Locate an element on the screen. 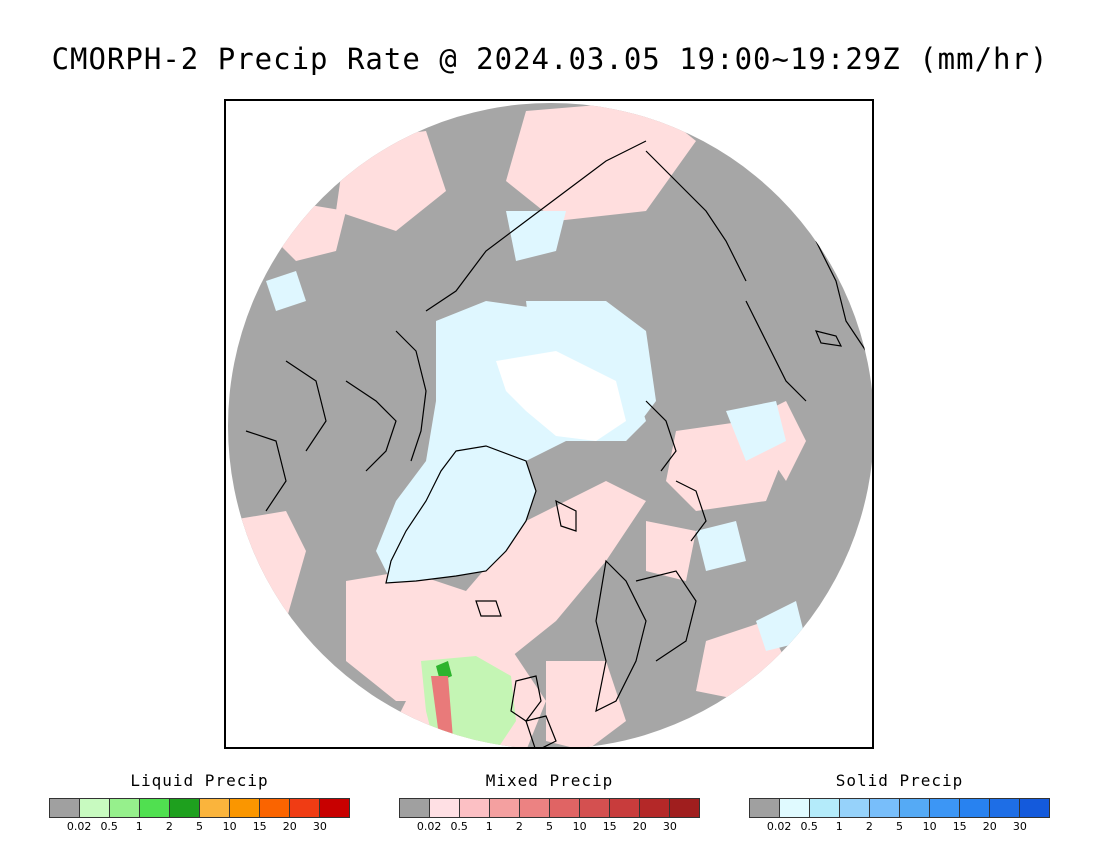 This screenshot has height=850, width=1100. legend-solid-tick-label: 2 is located at coordinates (869, 826).